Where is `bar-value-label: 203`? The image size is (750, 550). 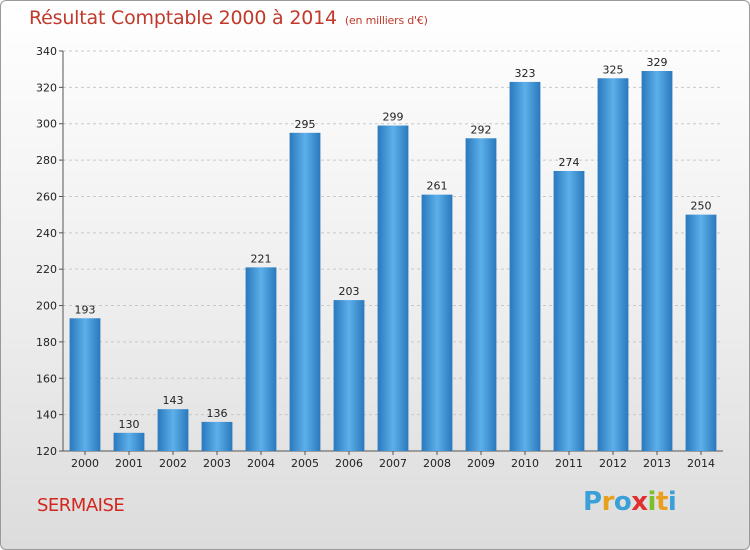 bar-value-label: 203 is located at coordinates (349, 291).